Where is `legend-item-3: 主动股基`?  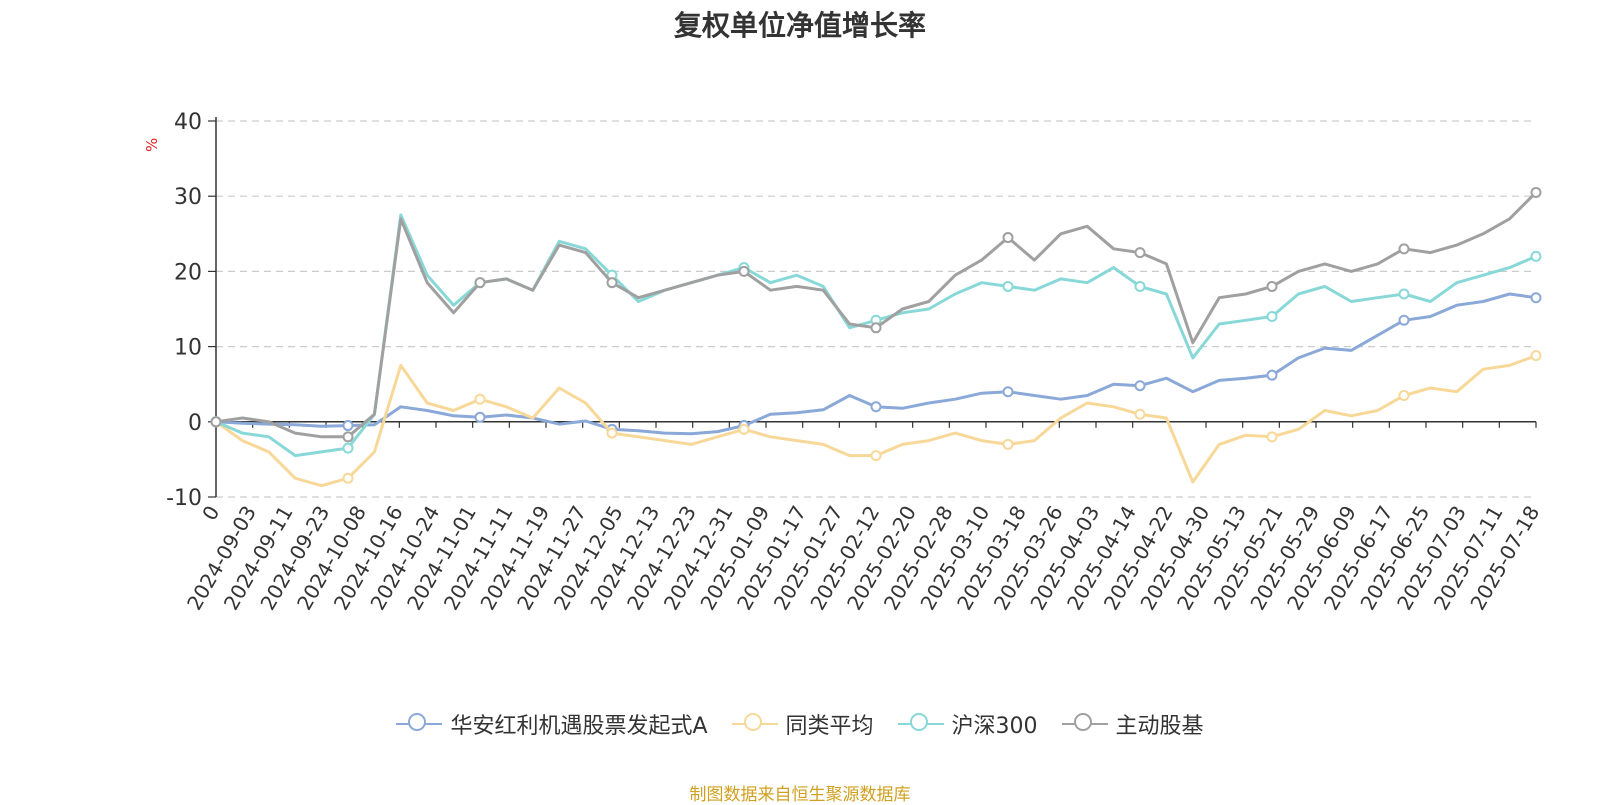
legend-item-3: 主动股基 is located at coordinates (1132, 724).